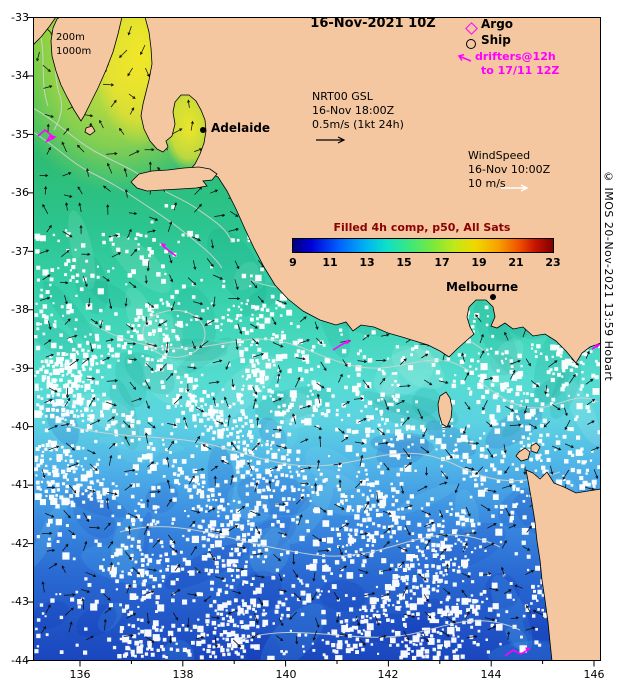 This screenshot has height=692, width=627. What do you see at coordinates (74, 51) in the screenshot?
I see `depth-label-1000m: 1000m` at bounding box center [74, 51].